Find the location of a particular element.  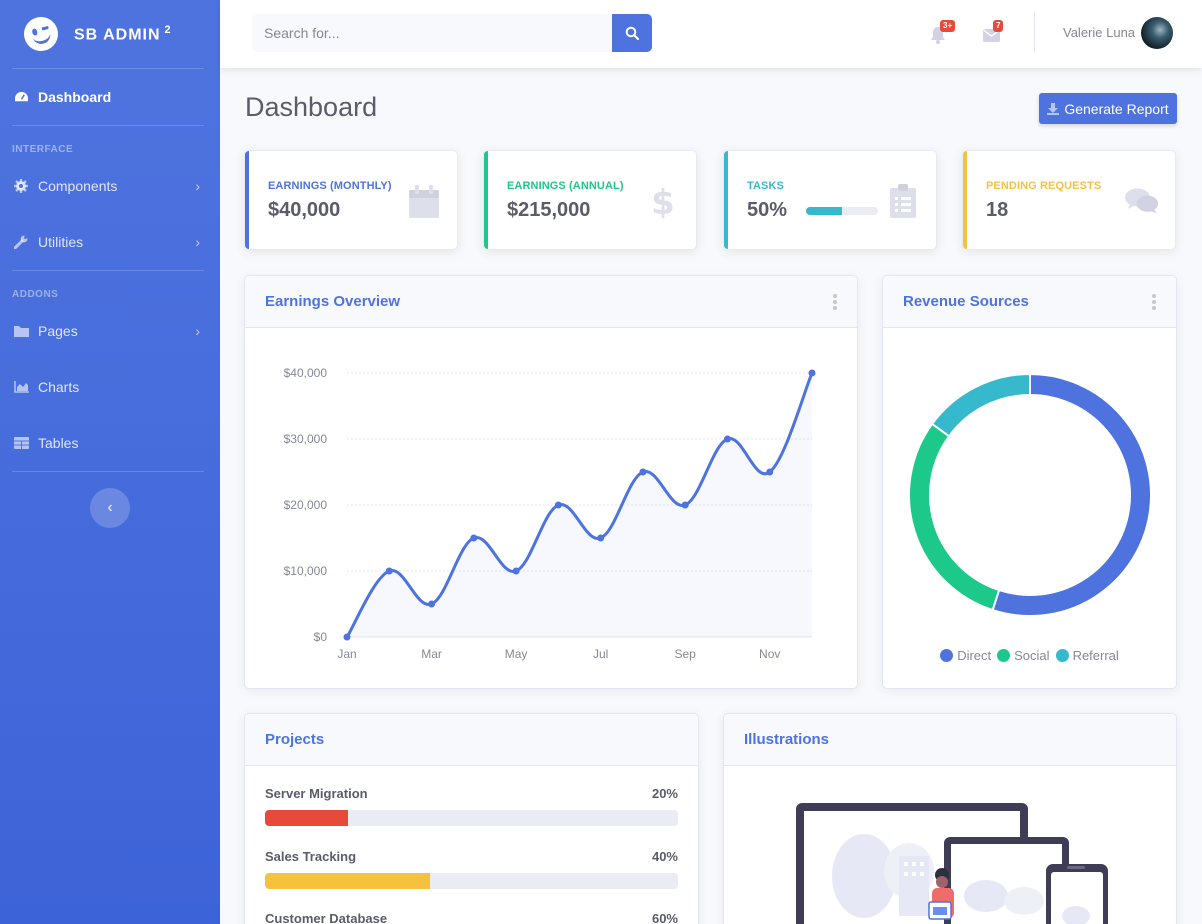

sidebar-item-label: Components is located at coordinates (78, 186).